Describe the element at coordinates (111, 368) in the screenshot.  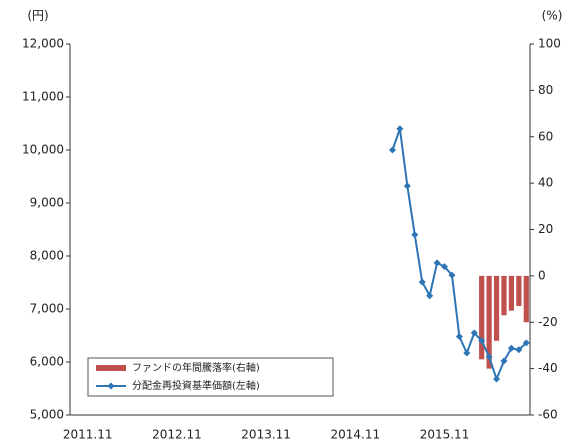
I see `legend-swatch` at that location.